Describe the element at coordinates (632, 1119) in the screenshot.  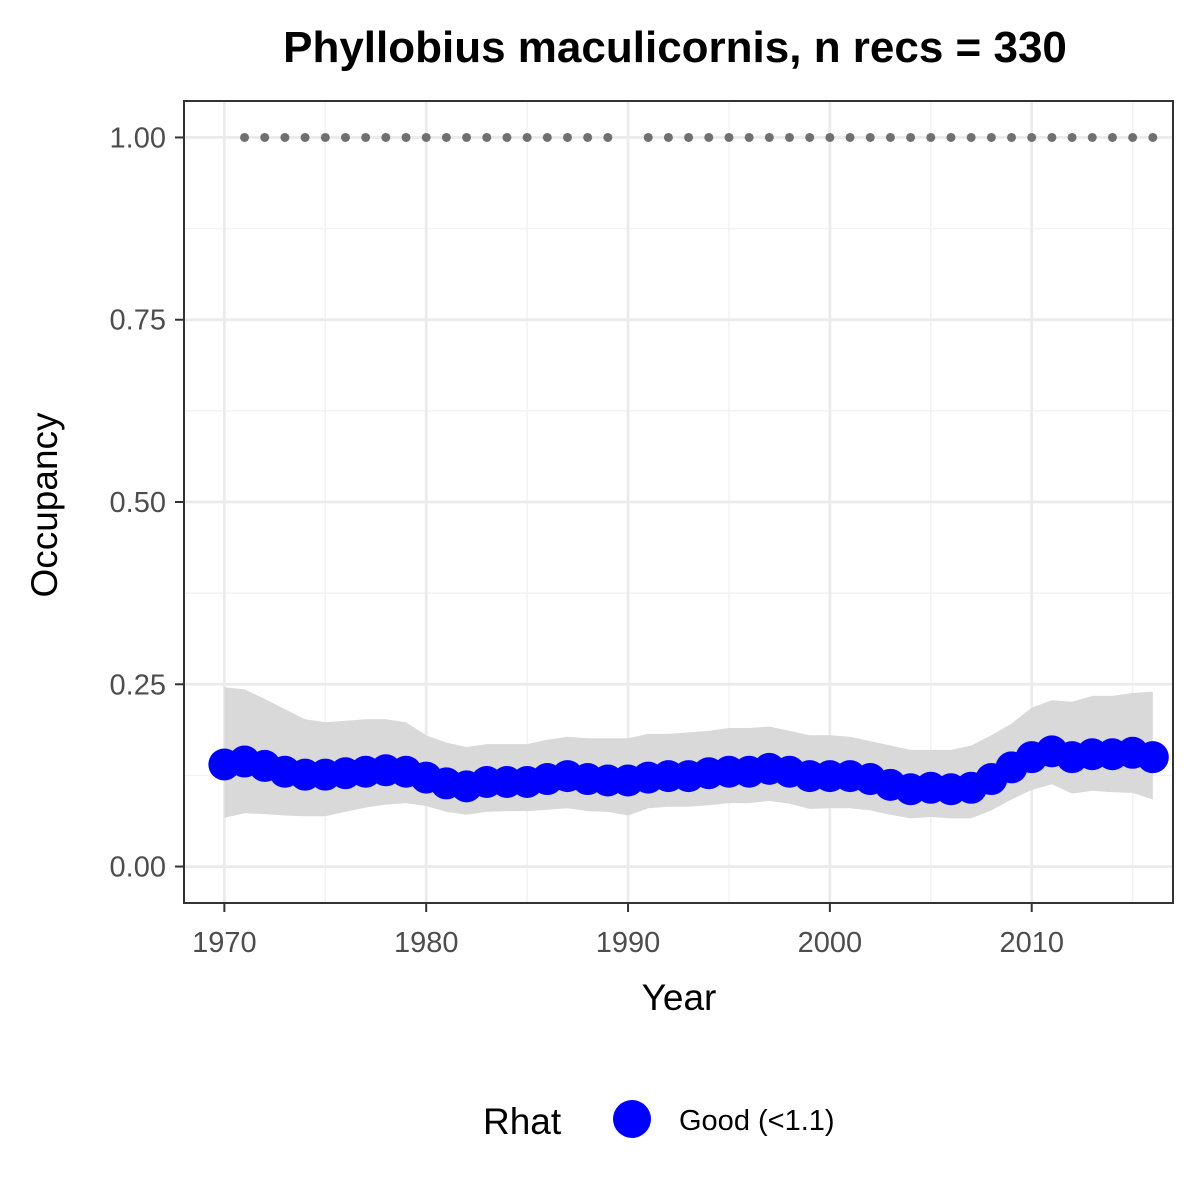
I see `legend-key-good` at that location.